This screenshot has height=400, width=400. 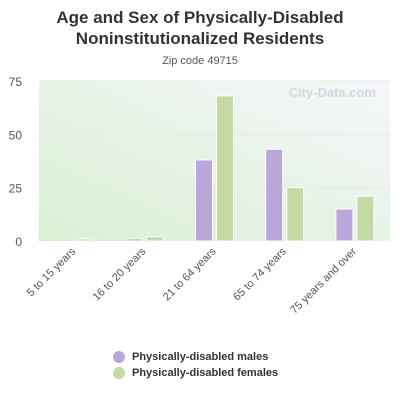 I want to click on watermark: City-Data.com, so click(x=332, y=92).